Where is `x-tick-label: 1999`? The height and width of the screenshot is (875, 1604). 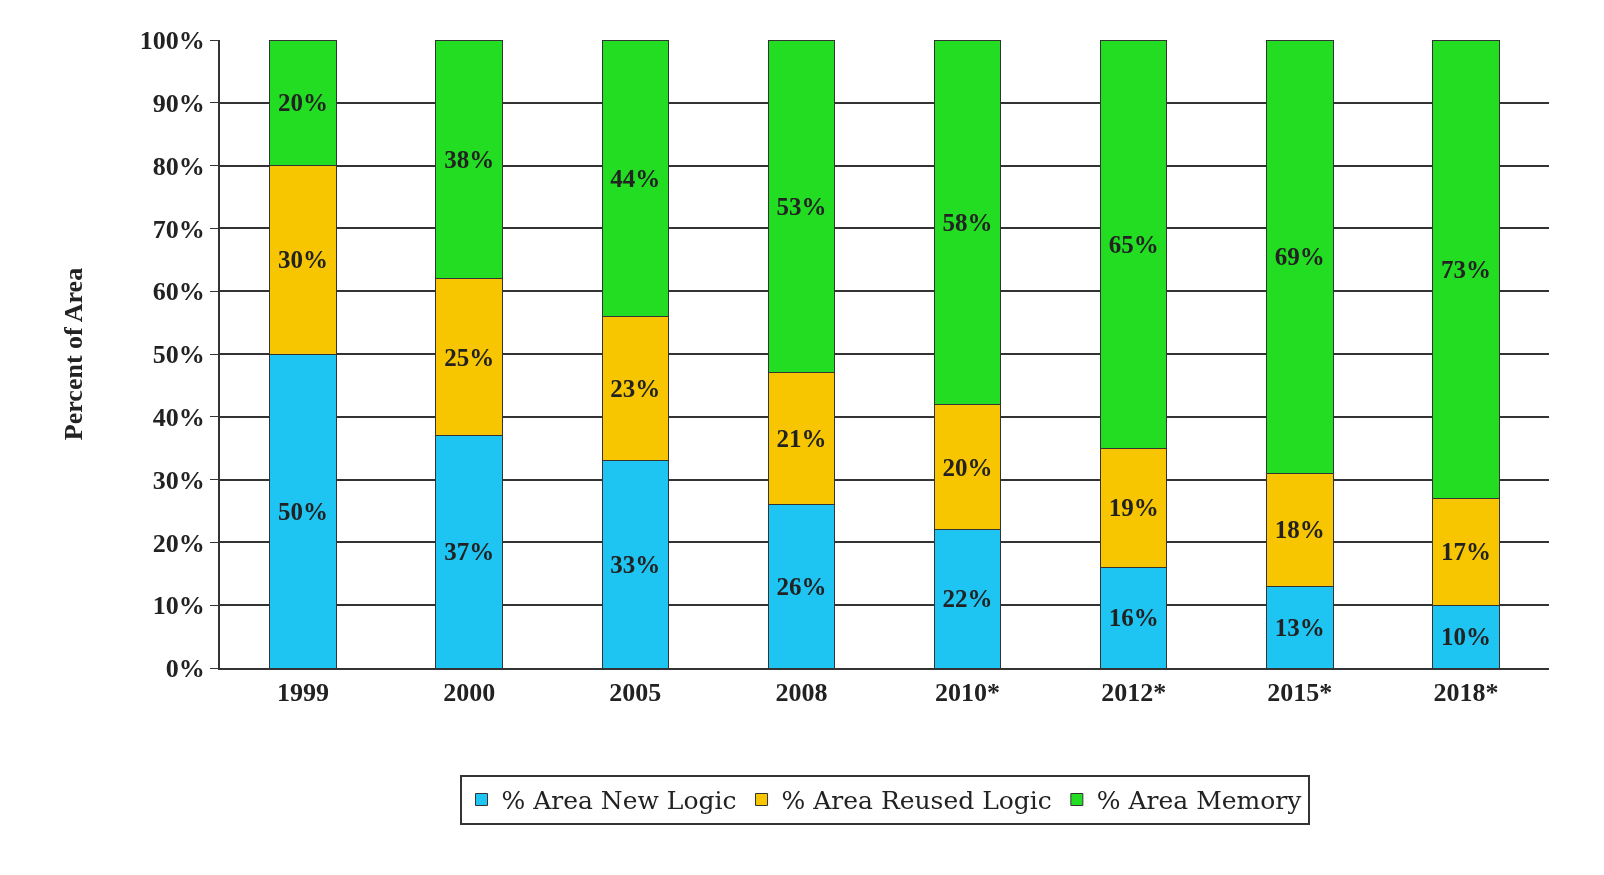 x-tick-label: 1999 is located at coordinates (303, 693).